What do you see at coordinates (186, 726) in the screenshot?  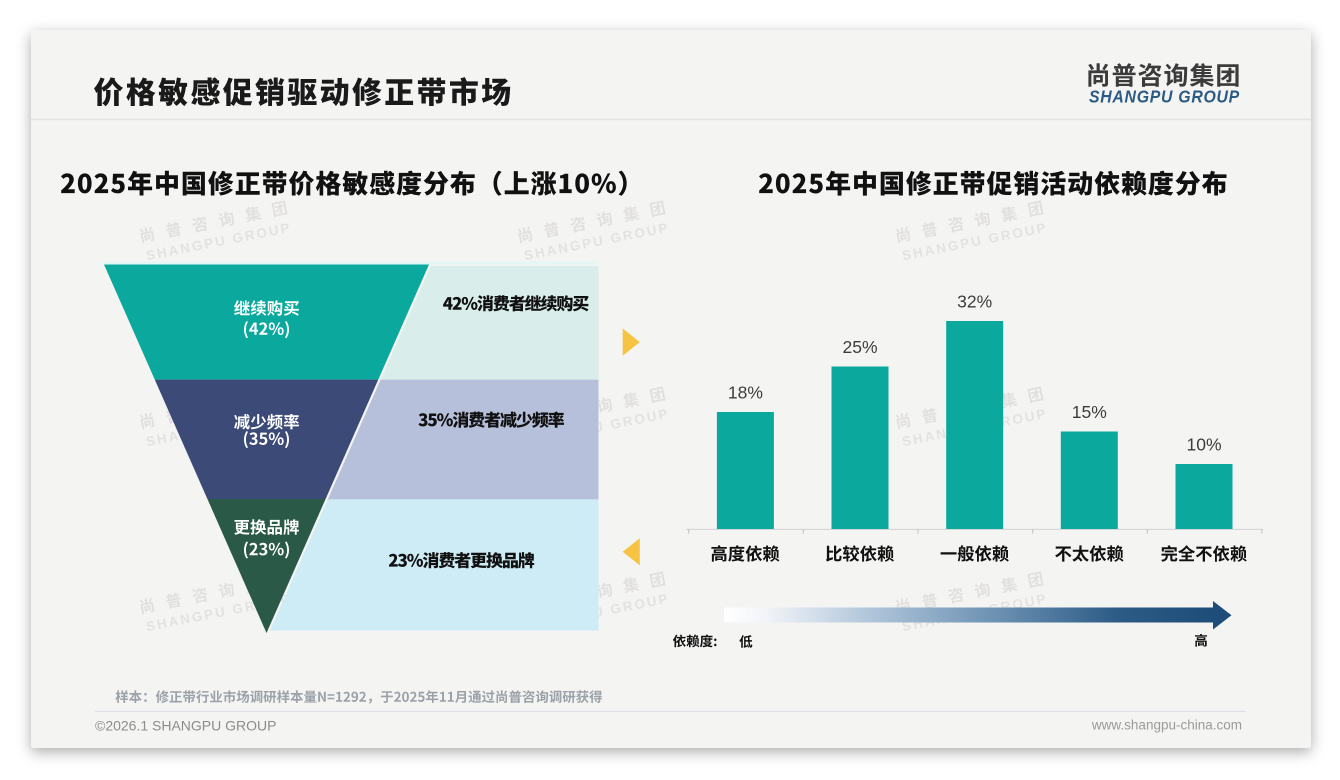 I see `svg-text: ©2026.1 SHANGPU GROUP` at bounding box center [186, 726].